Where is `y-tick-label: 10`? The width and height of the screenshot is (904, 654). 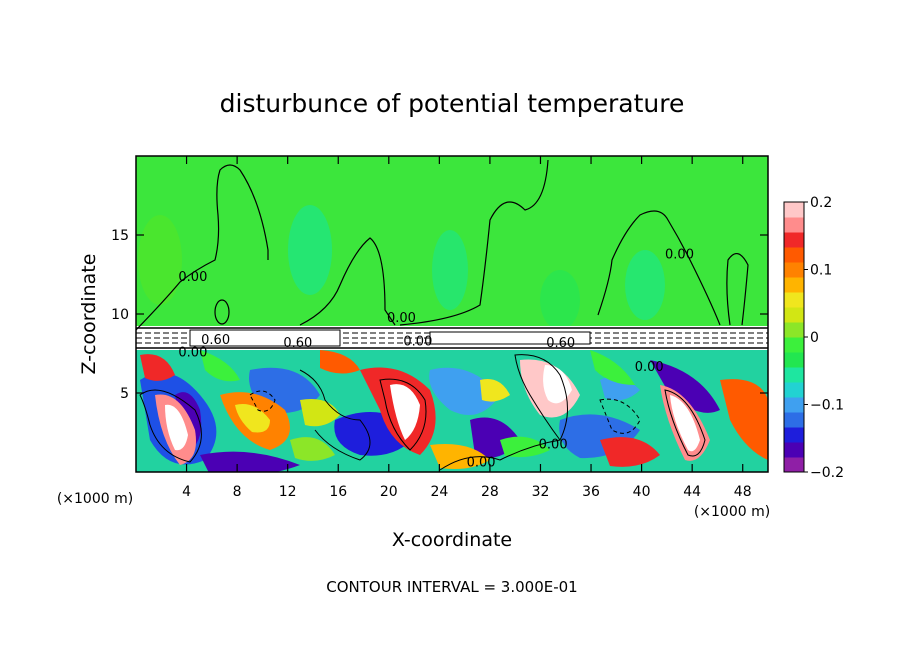 y-tick-label: 10 is located at coordinates (120, 315).